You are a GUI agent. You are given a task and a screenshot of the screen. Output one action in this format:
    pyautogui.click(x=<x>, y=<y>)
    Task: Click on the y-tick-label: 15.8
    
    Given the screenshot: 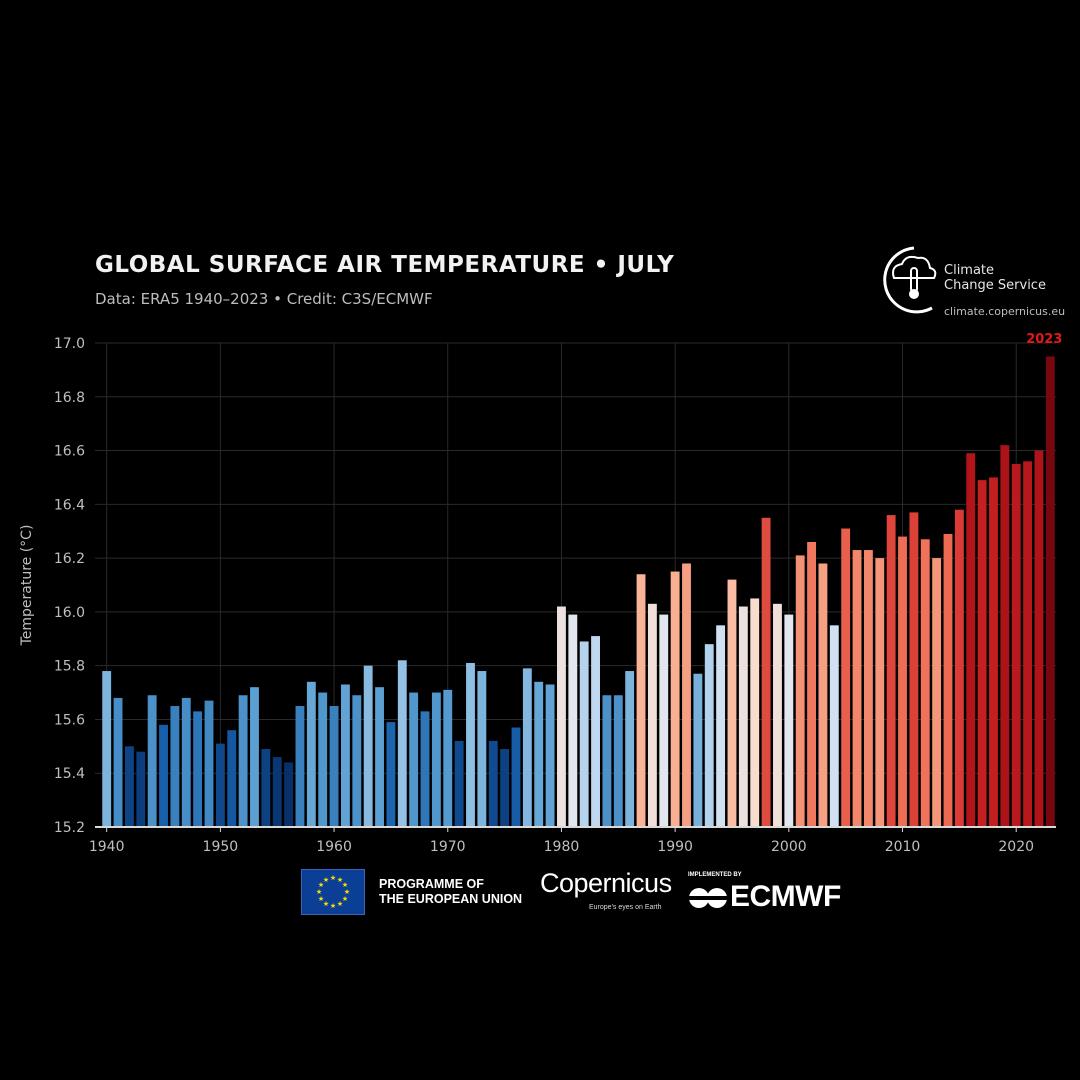 What is the action you would take?
    pyautogui.click(x=69, y=667)
    